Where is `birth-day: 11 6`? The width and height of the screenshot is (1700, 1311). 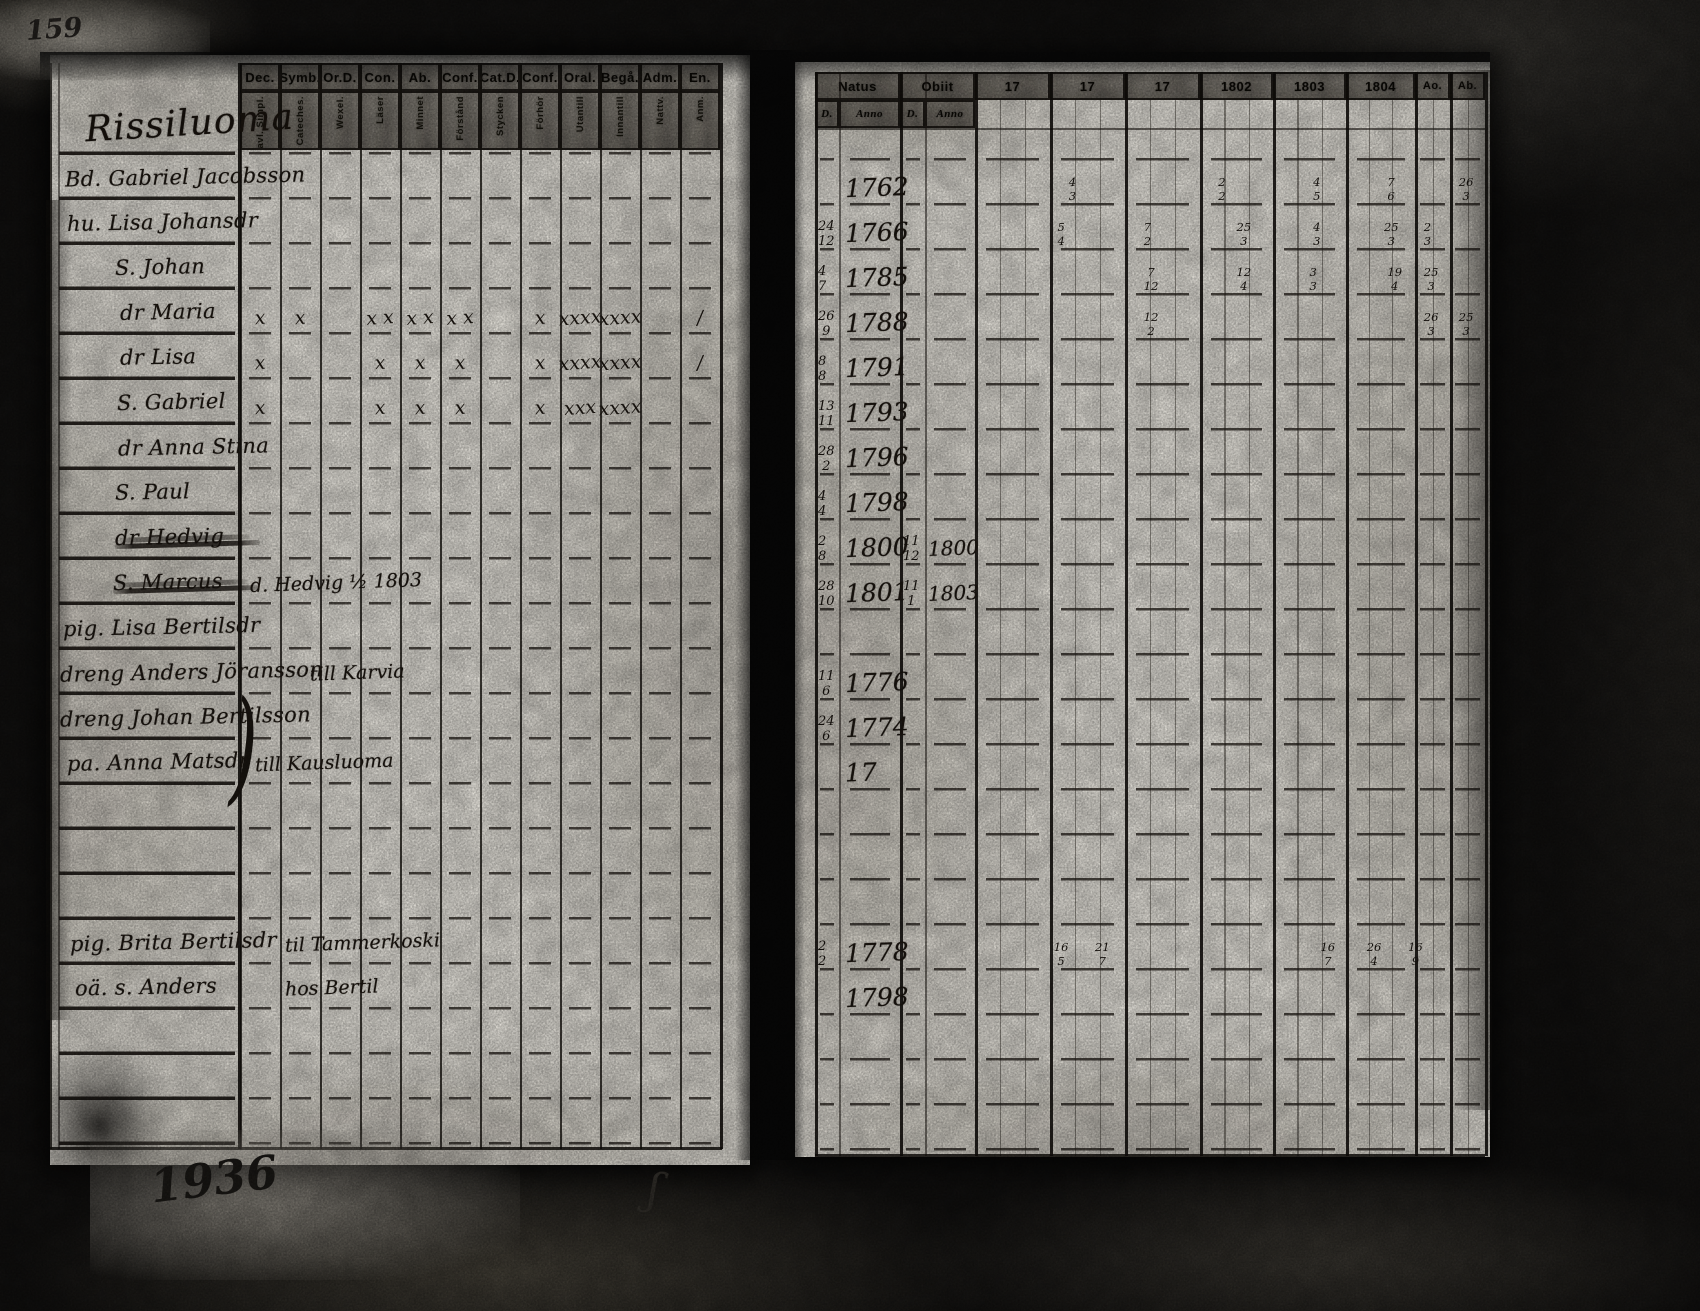
birth-day: 11 6 is located at coordinates (826, 684).